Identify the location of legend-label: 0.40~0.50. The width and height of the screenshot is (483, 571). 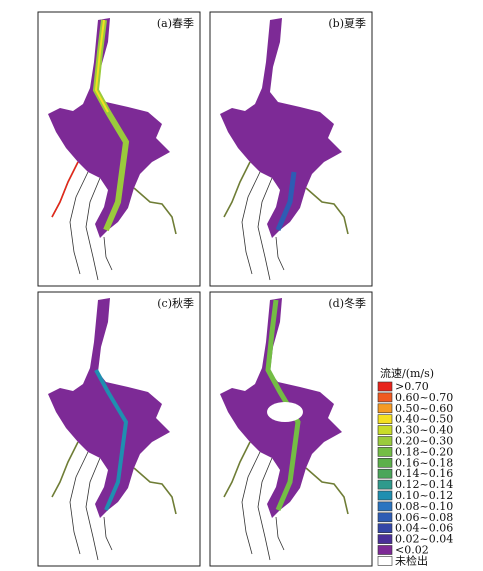
(424, 419).